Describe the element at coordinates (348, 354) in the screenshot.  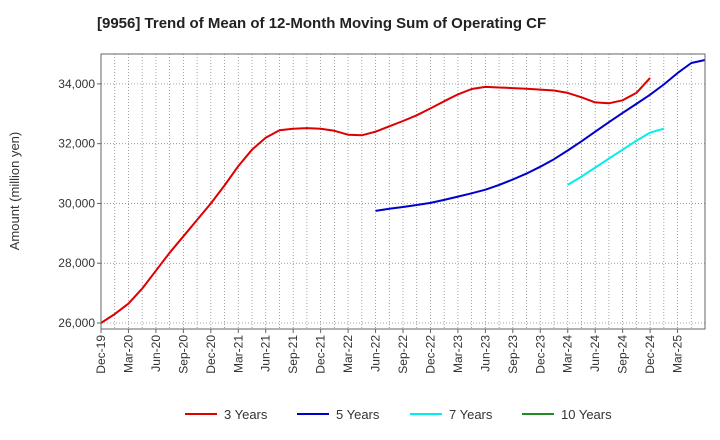
I see `x-tick-label: Mar-22` at that location.